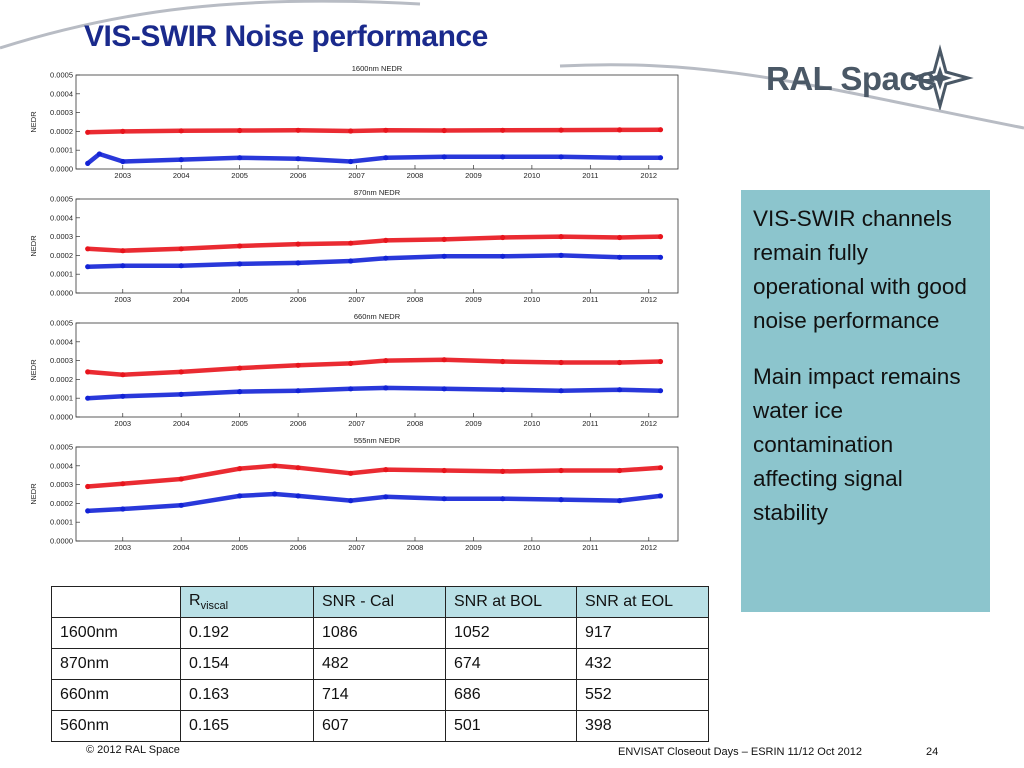 The height and width of the screenshot is (768, 1024). Describe the element at coordinates (61, 522) in the screenshot. I see `y-tick-label: 0.0001` at that location.